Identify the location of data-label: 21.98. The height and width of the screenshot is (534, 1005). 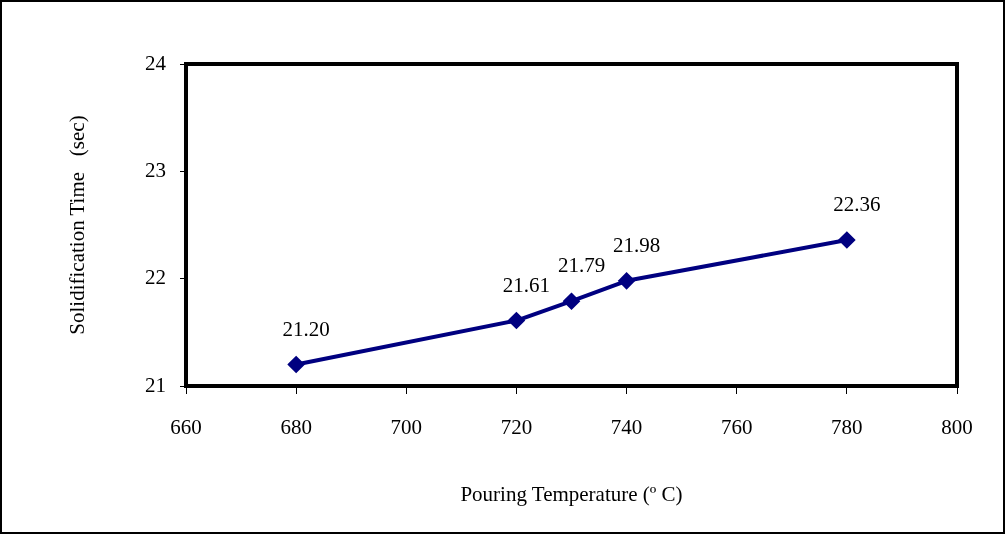
(636, 244).